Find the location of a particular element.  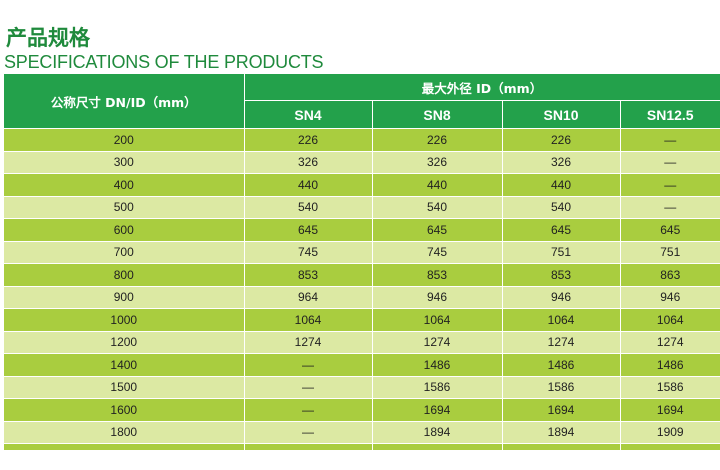

table-row: 1200 1274 1274 1274 1274 is located at coordinates (362, 342).